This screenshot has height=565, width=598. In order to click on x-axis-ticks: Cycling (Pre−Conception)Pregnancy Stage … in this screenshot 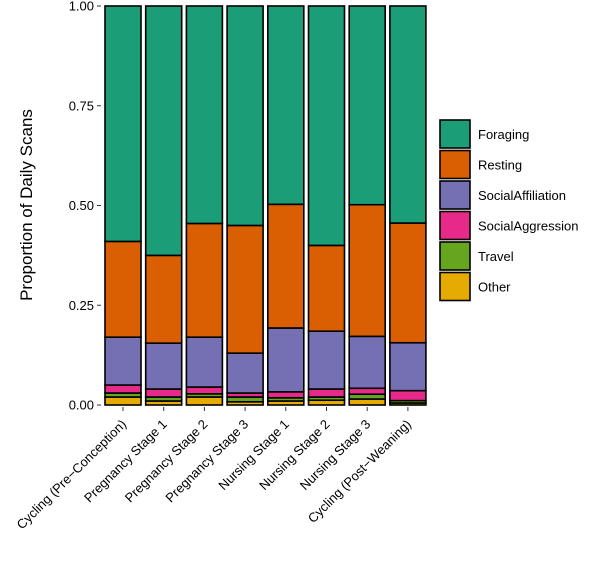, I will do `click(214, 475)`.